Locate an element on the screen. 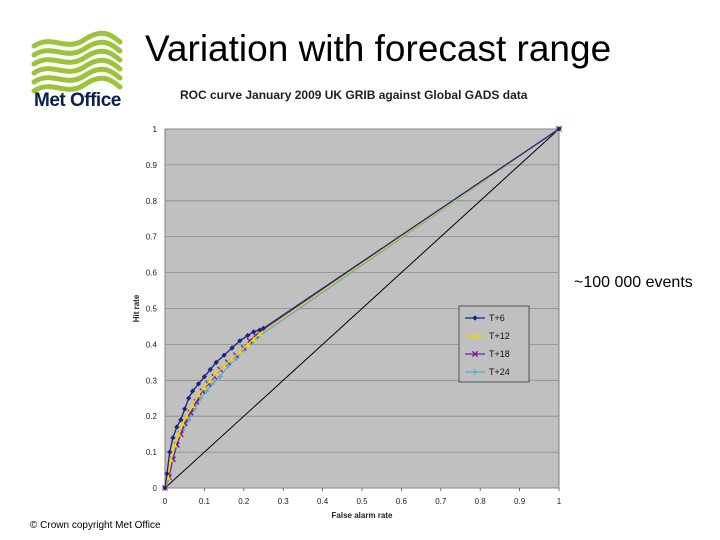  legend-label: T+24 is located at coordinates (499, 372).